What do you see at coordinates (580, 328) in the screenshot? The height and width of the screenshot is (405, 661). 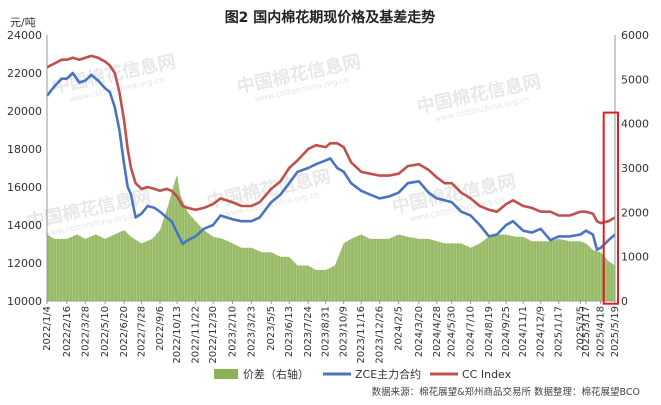 I see `x-tick-label: 2025/3/5` at bounding box center [580, 328].